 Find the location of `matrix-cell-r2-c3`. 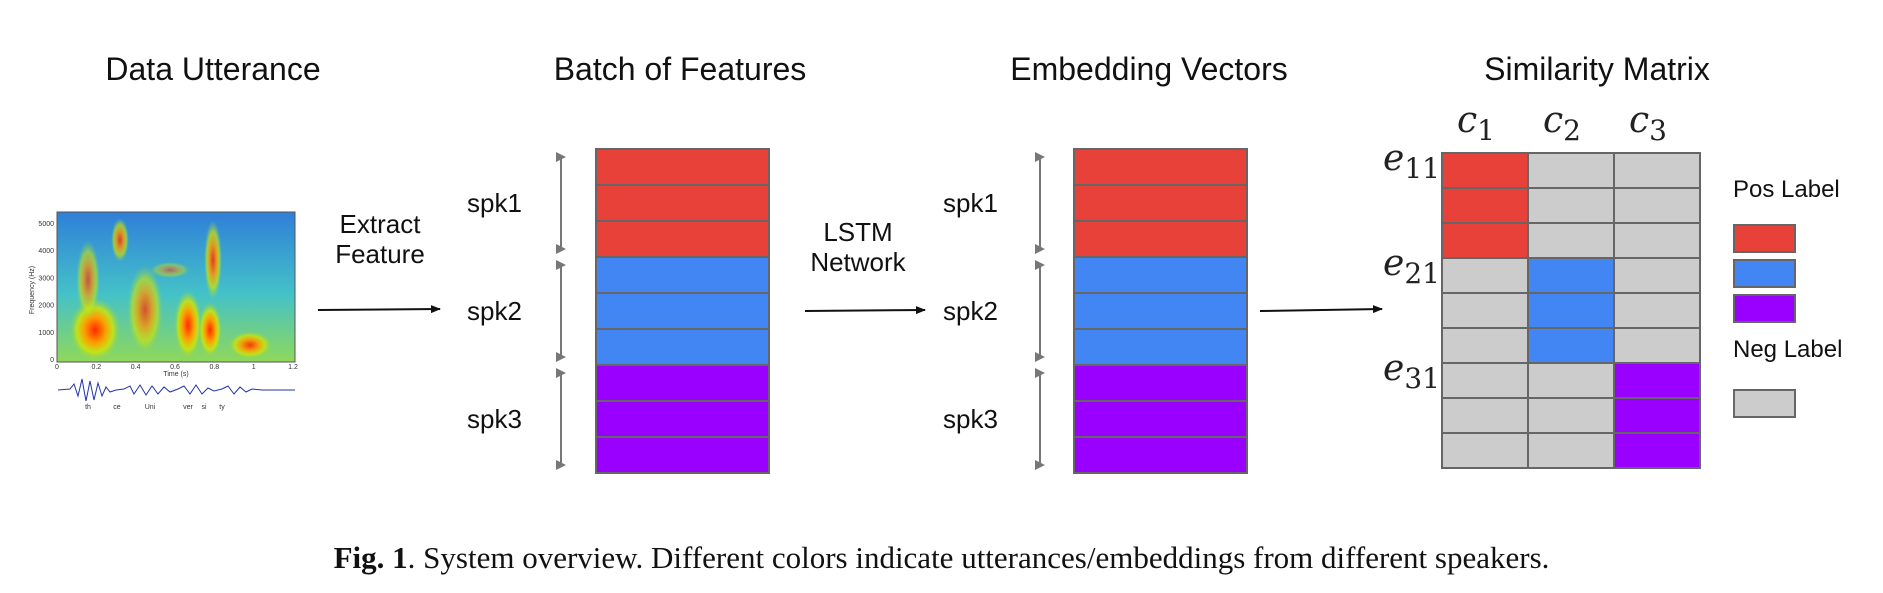

matrix-cell-r2-c3 is located at coordinates (1657, 205).